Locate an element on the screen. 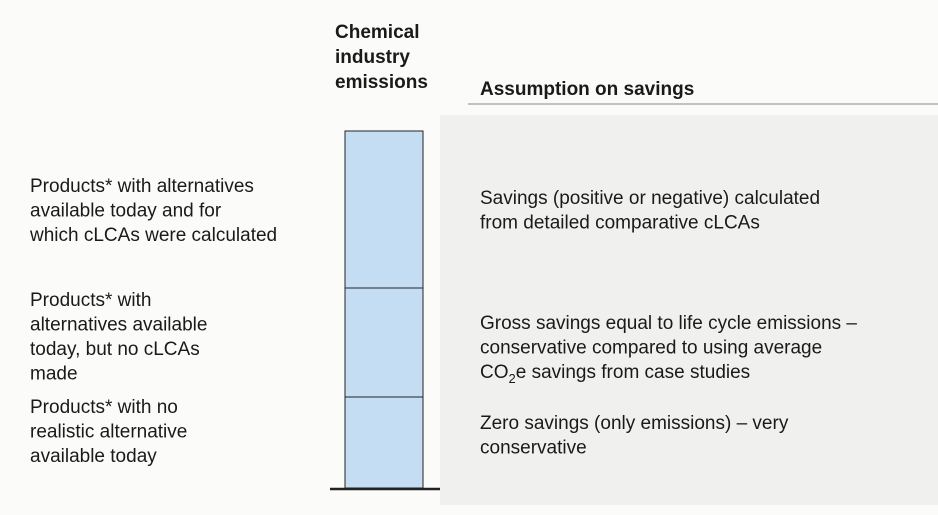  assumption-line: Zero savings (only emissions) – very is located at coordinates (634, 423).